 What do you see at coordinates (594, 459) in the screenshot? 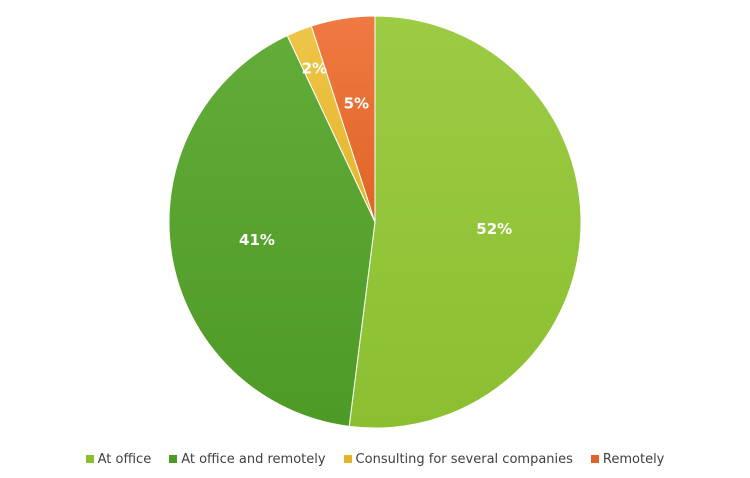
I see `legend-swatch-remotely` at bounding box center [594, 459].